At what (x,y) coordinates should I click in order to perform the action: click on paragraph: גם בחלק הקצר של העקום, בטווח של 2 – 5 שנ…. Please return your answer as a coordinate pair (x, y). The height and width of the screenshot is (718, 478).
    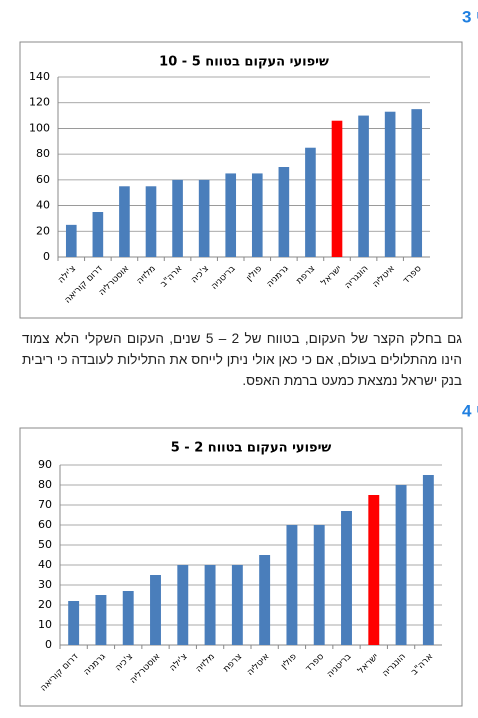
    Looking at the image, I should click on (242, 359).